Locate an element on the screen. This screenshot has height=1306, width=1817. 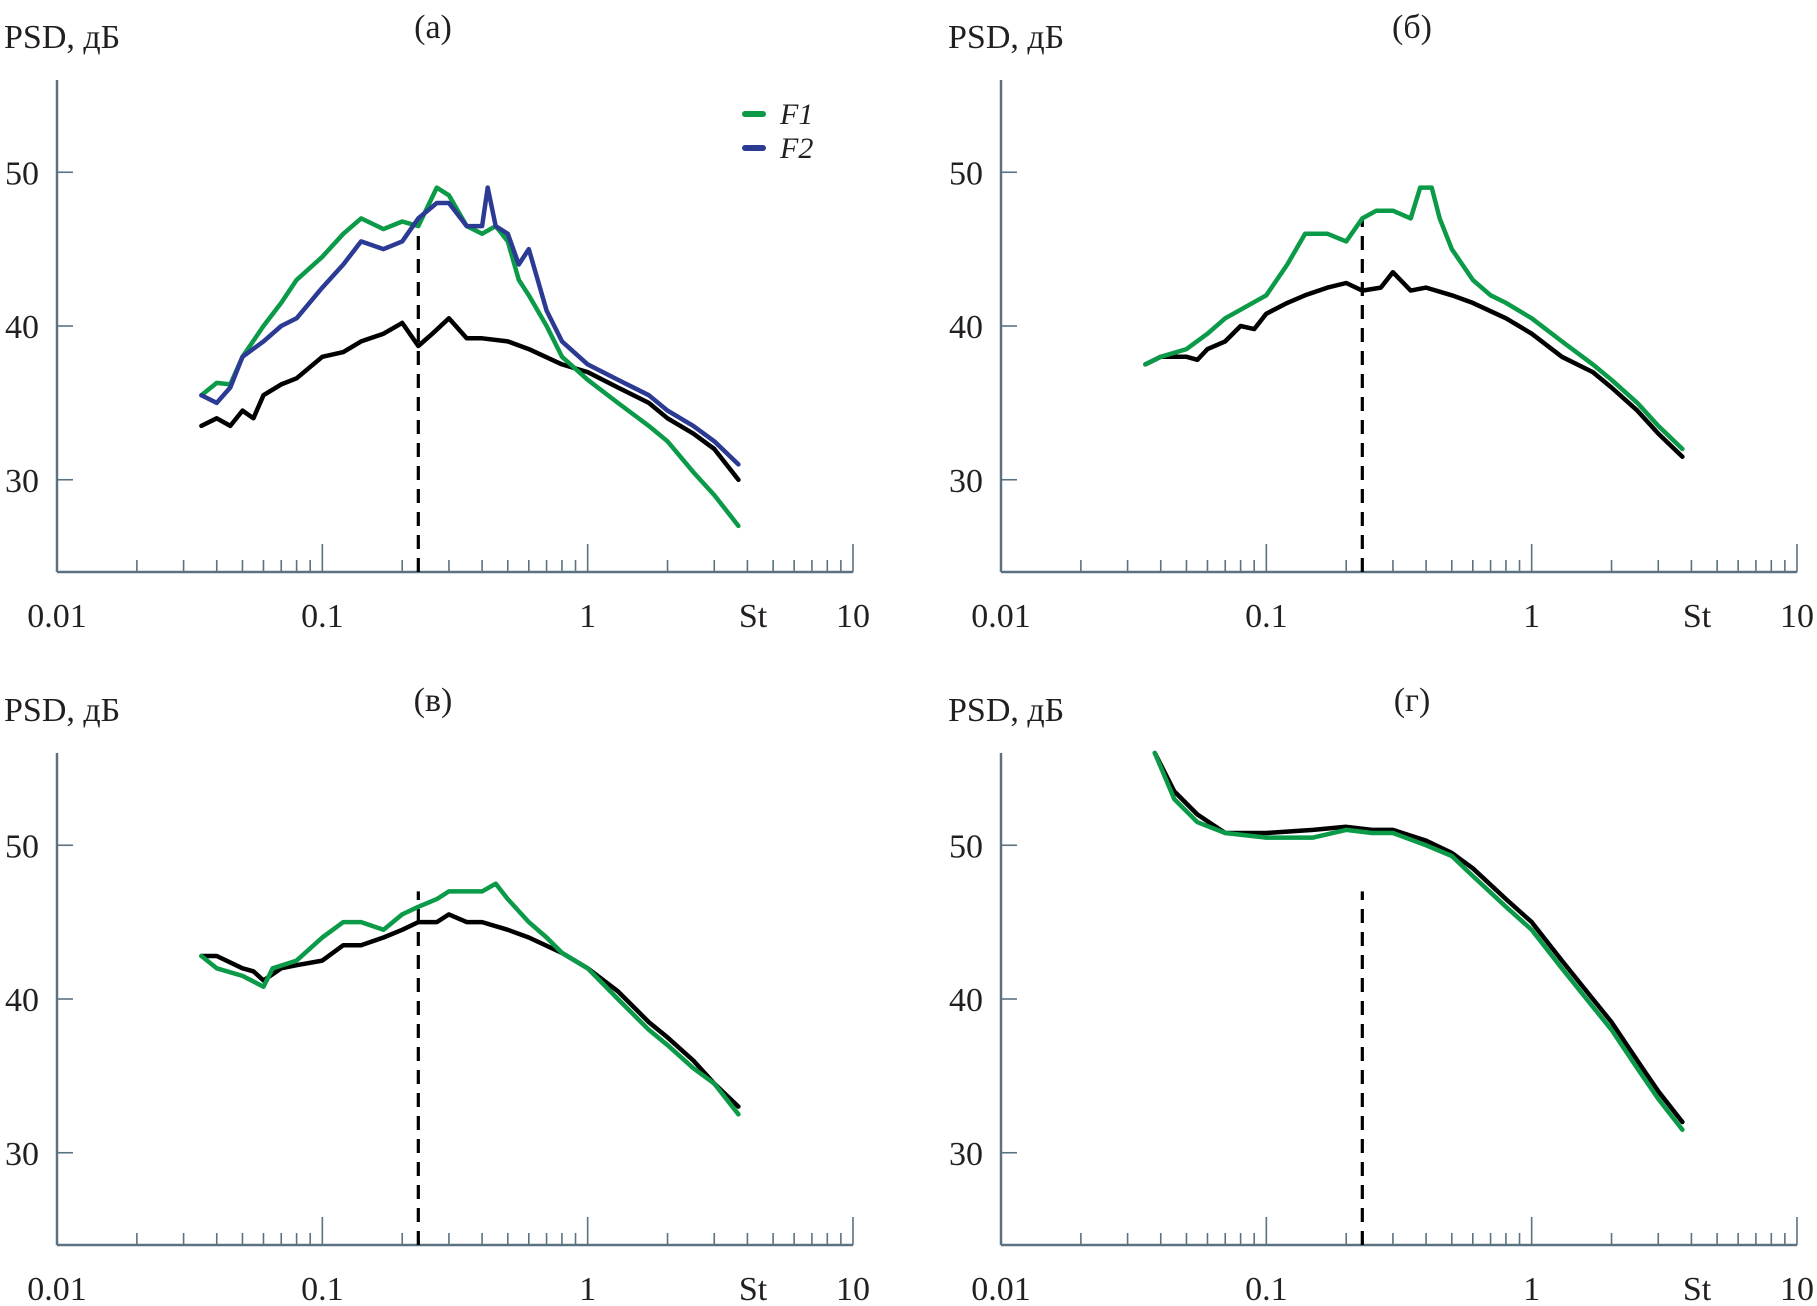
panel-title: (а) is located at coordinates (433, 27).